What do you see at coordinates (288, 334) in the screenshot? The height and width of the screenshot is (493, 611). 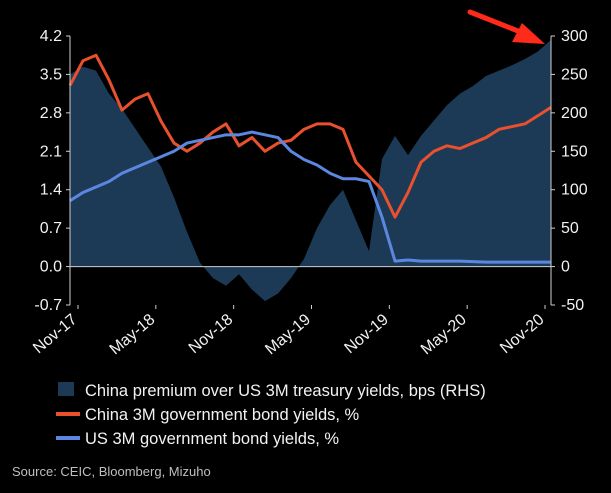 I see `x-tick-label: May-19` at bounding box center [288, 334].